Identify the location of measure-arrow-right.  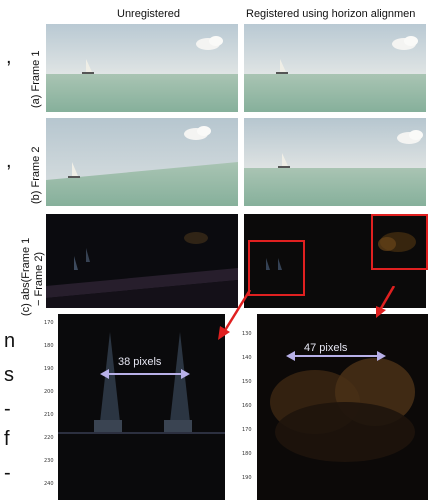
(336, 356).